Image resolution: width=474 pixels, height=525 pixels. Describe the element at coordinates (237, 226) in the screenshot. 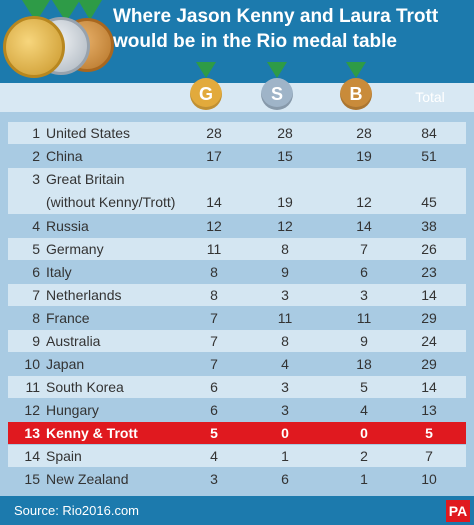

I see `table-row: 4 Russia 12 12 14 38` at that location.